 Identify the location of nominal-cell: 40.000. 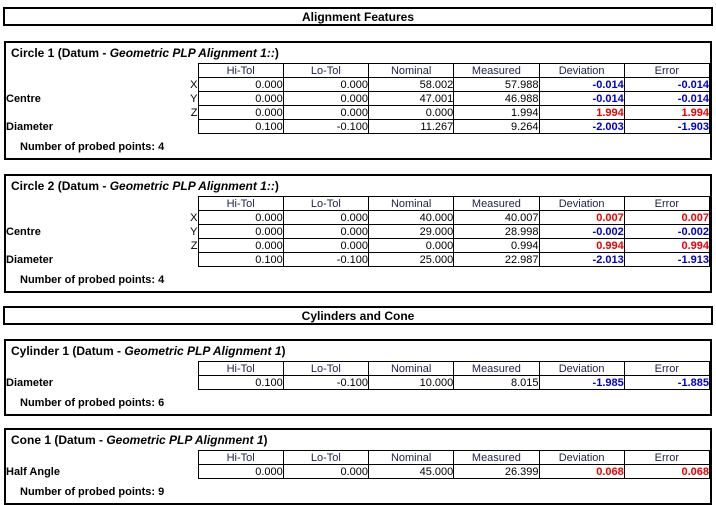
(411, 217).